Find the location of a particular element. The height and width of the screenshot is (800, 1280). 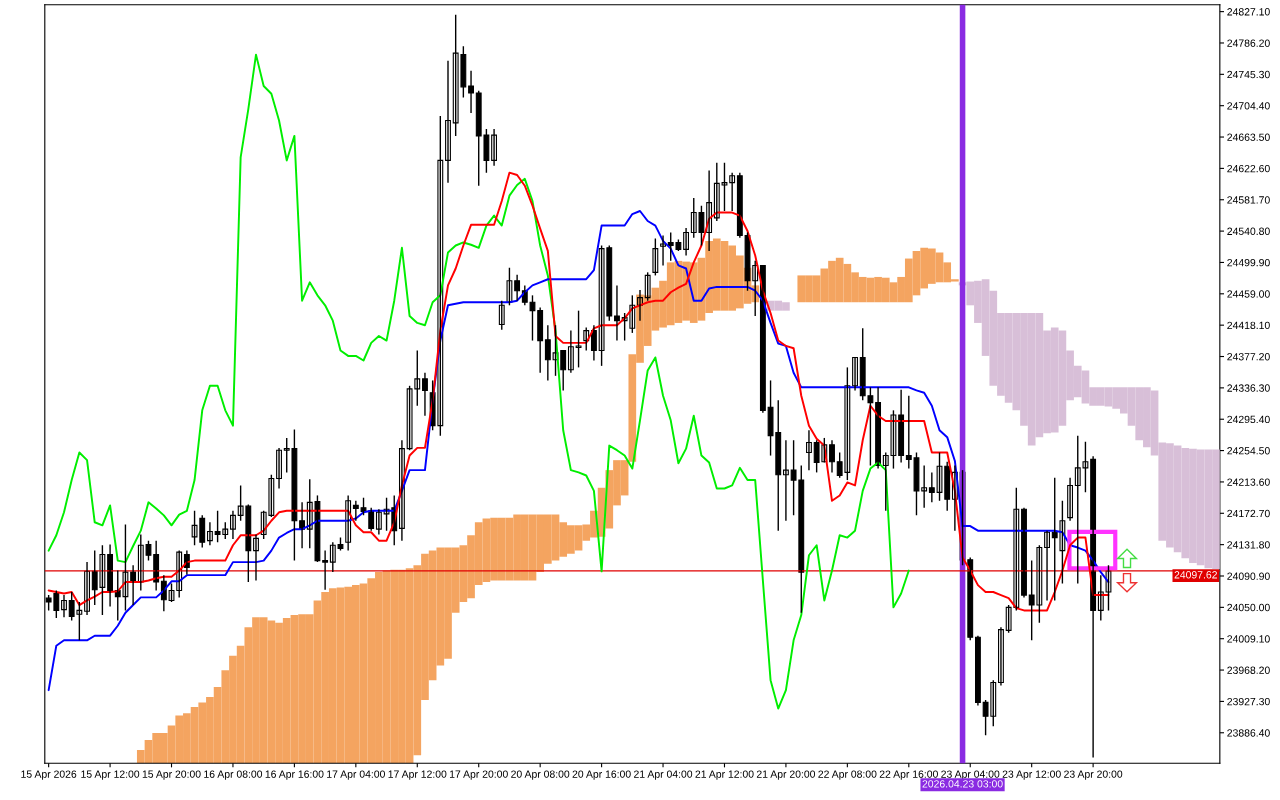

x-tick-label: 17 Apr 12:00 is located at coordinates (417, 775).